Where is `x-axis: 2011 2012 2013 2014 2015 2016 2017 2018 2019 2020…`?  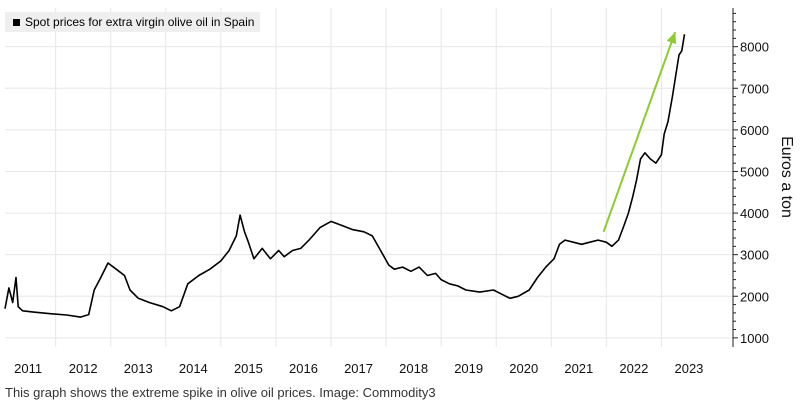 x-axis: 2011 2012 2013 2014 2015 2016 2017 2018 2019 2020… is located at coordinates (358, 368).